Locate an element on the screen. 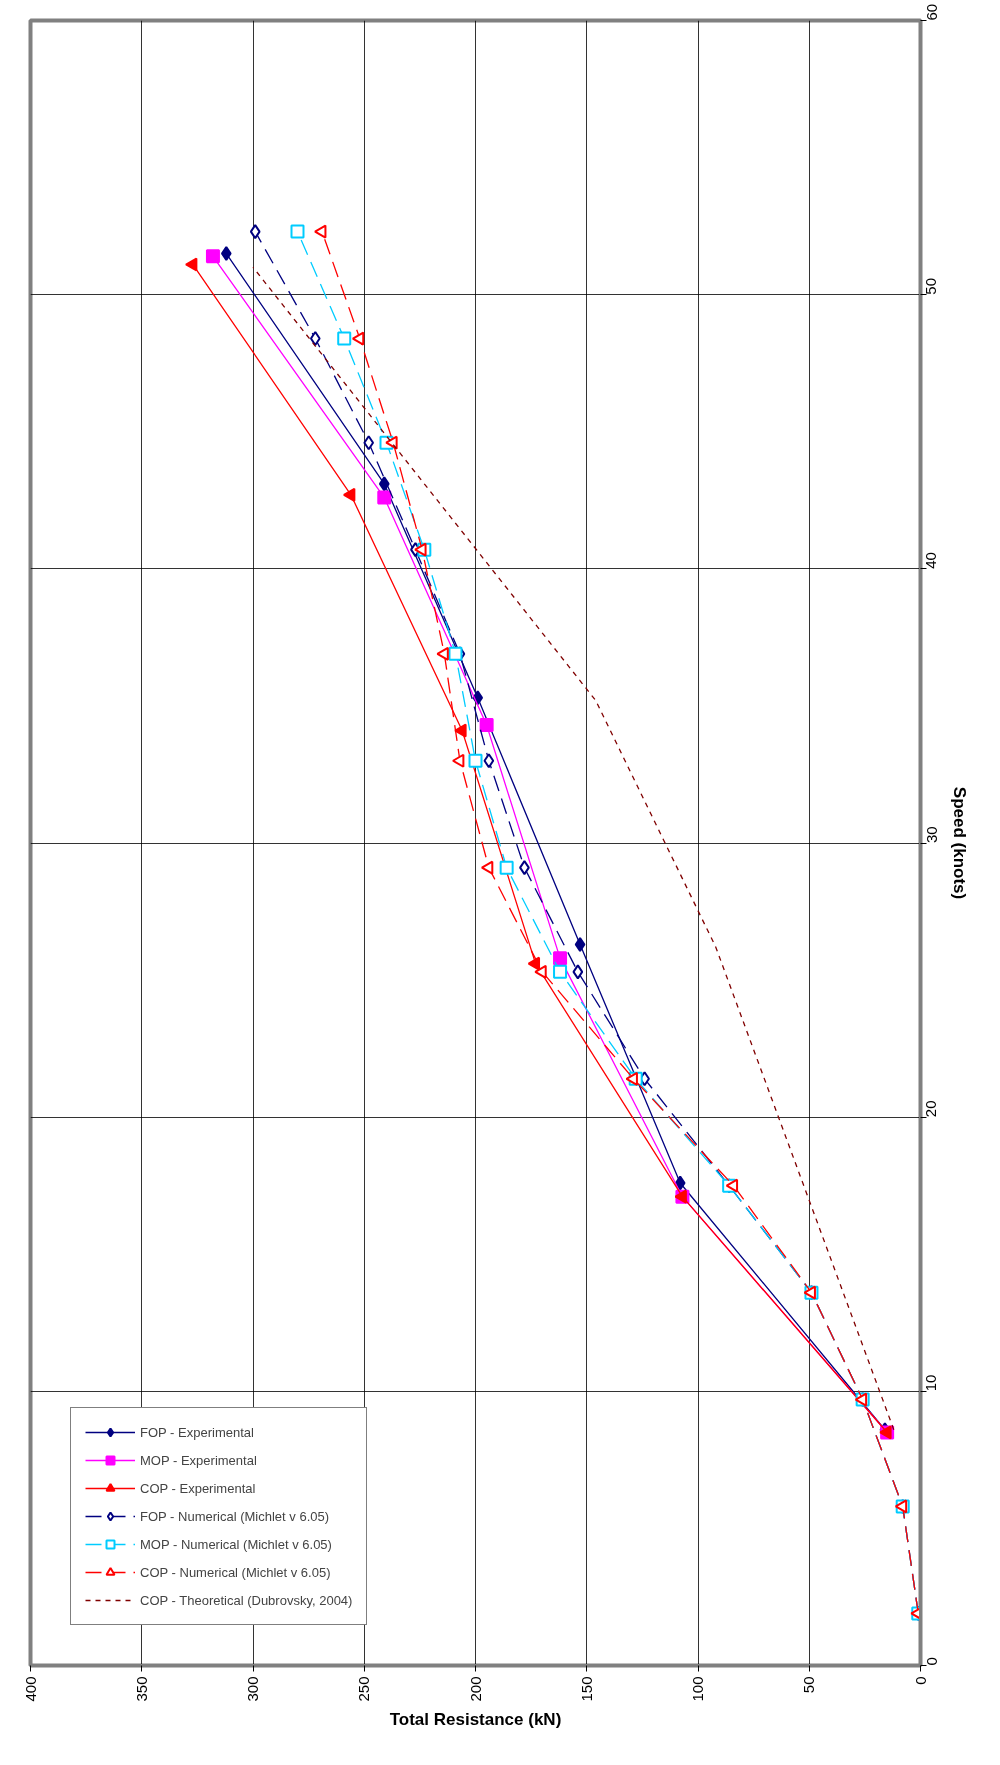 The width and height of the screenshot is (1000, 1765). legend-label: FOP - Numerical (Michlet v 6.05) is located at coordinates (235, 1516).